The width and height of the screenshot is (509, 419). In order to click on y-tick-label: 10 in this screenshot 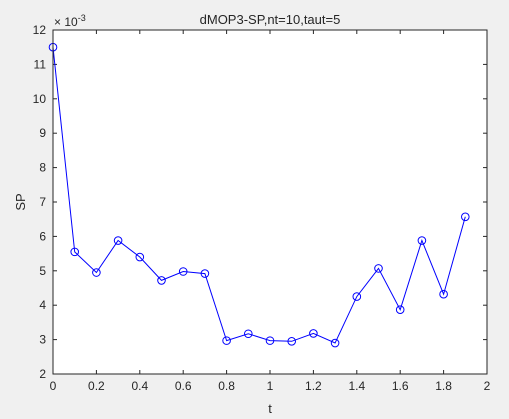, I will do `click(40, 99)`.